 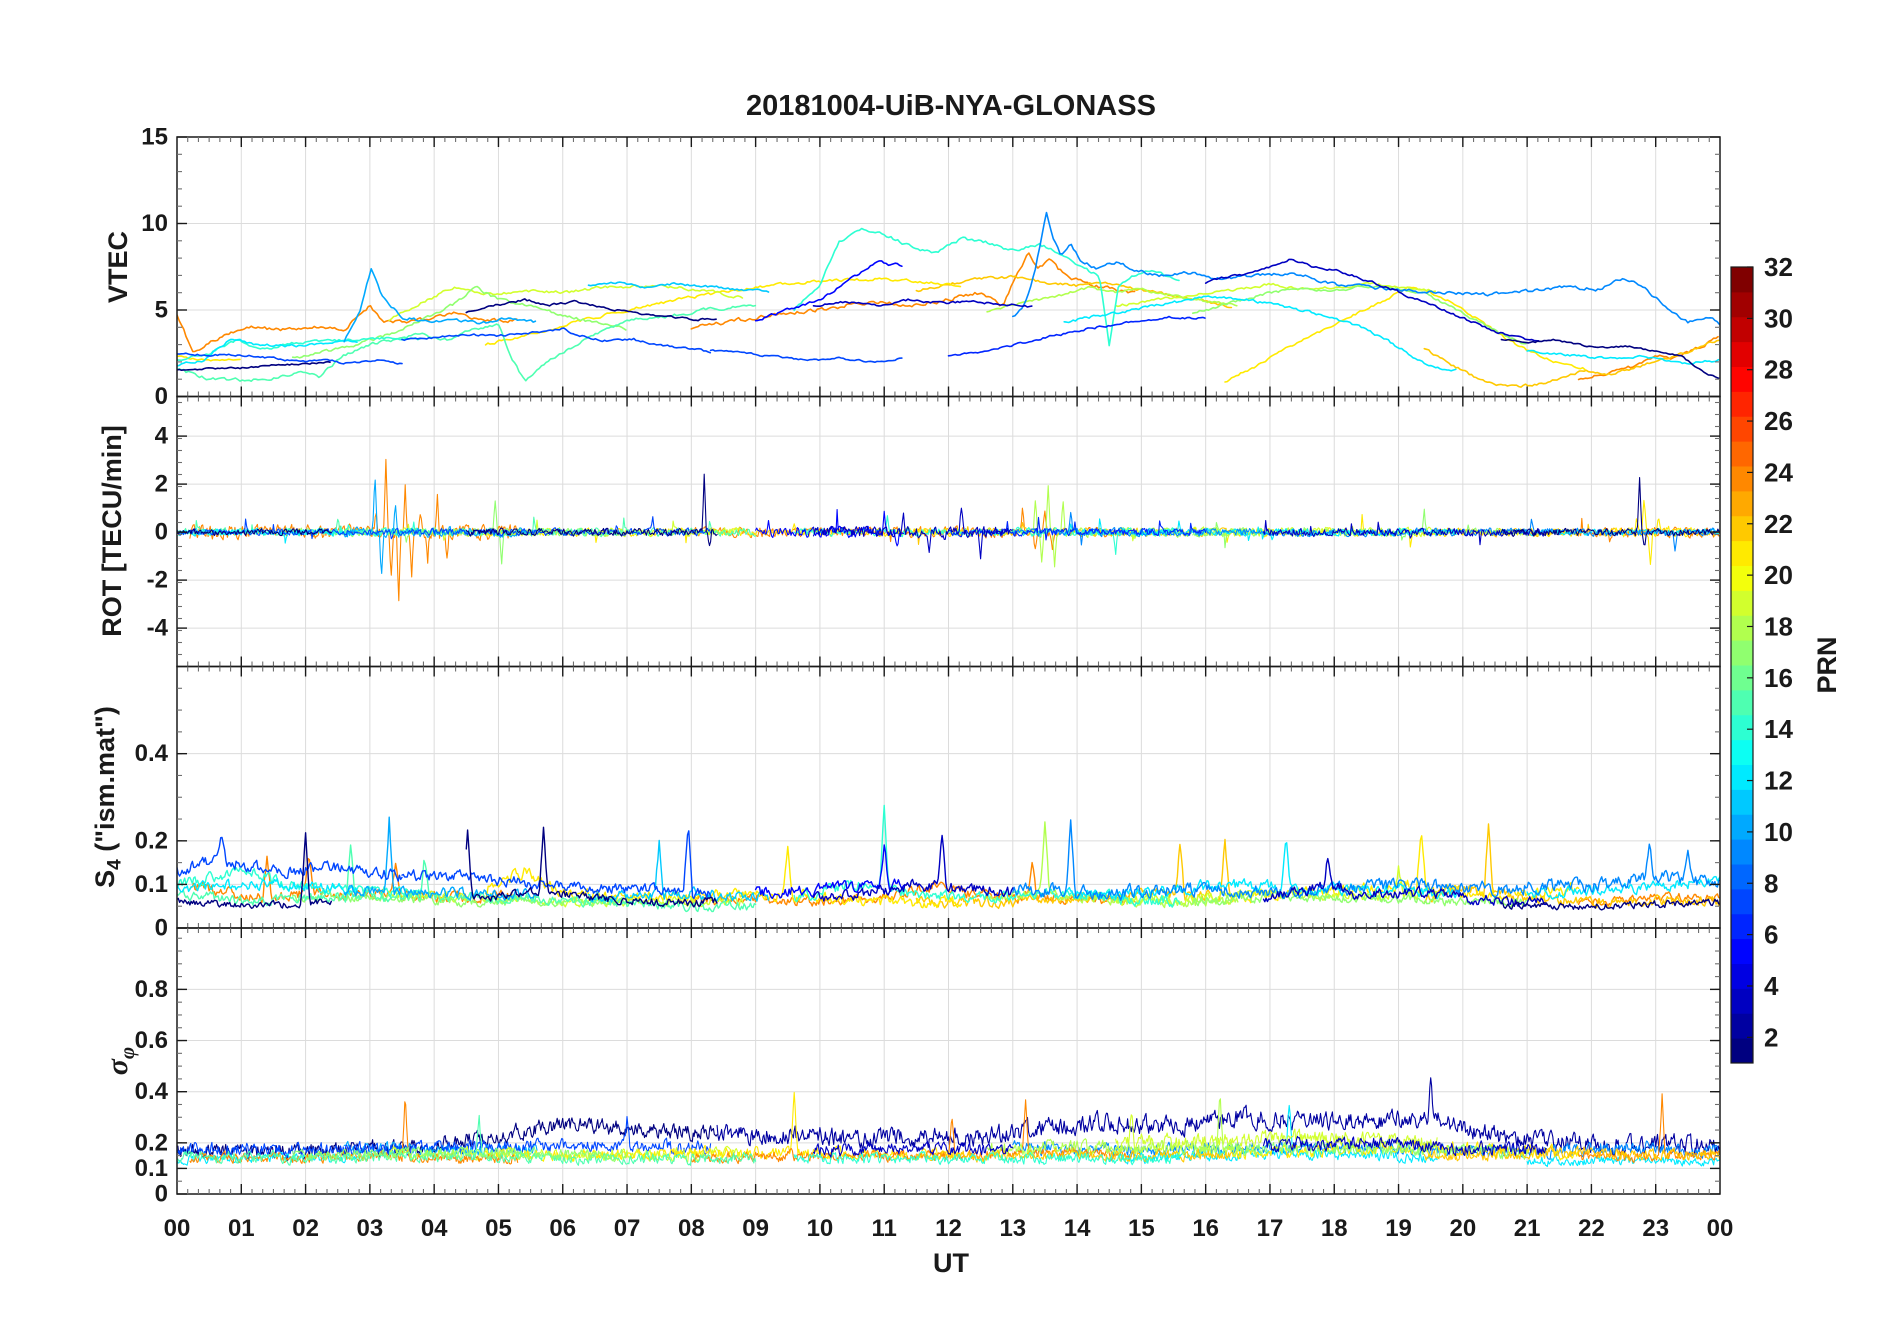 What do you see at coordinates (154, 223) in the screenshot?
I see `y-tick-label: 10` at bounding box center [154, 223].